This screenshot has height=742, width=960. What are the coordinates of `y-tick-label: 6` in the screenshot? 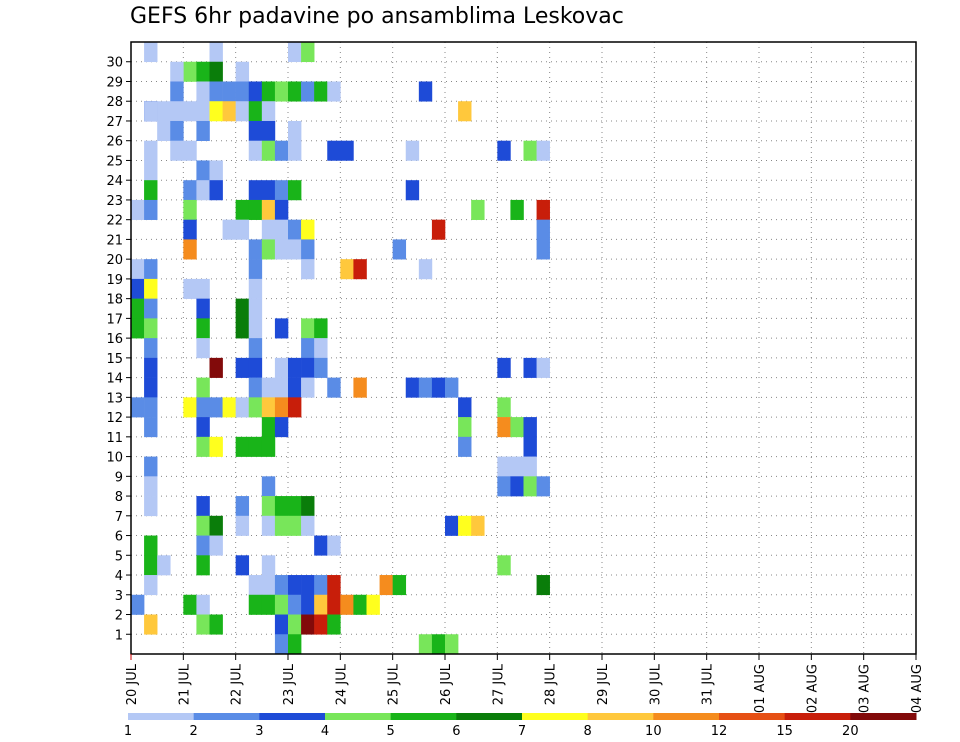 It's located at (119, 537).